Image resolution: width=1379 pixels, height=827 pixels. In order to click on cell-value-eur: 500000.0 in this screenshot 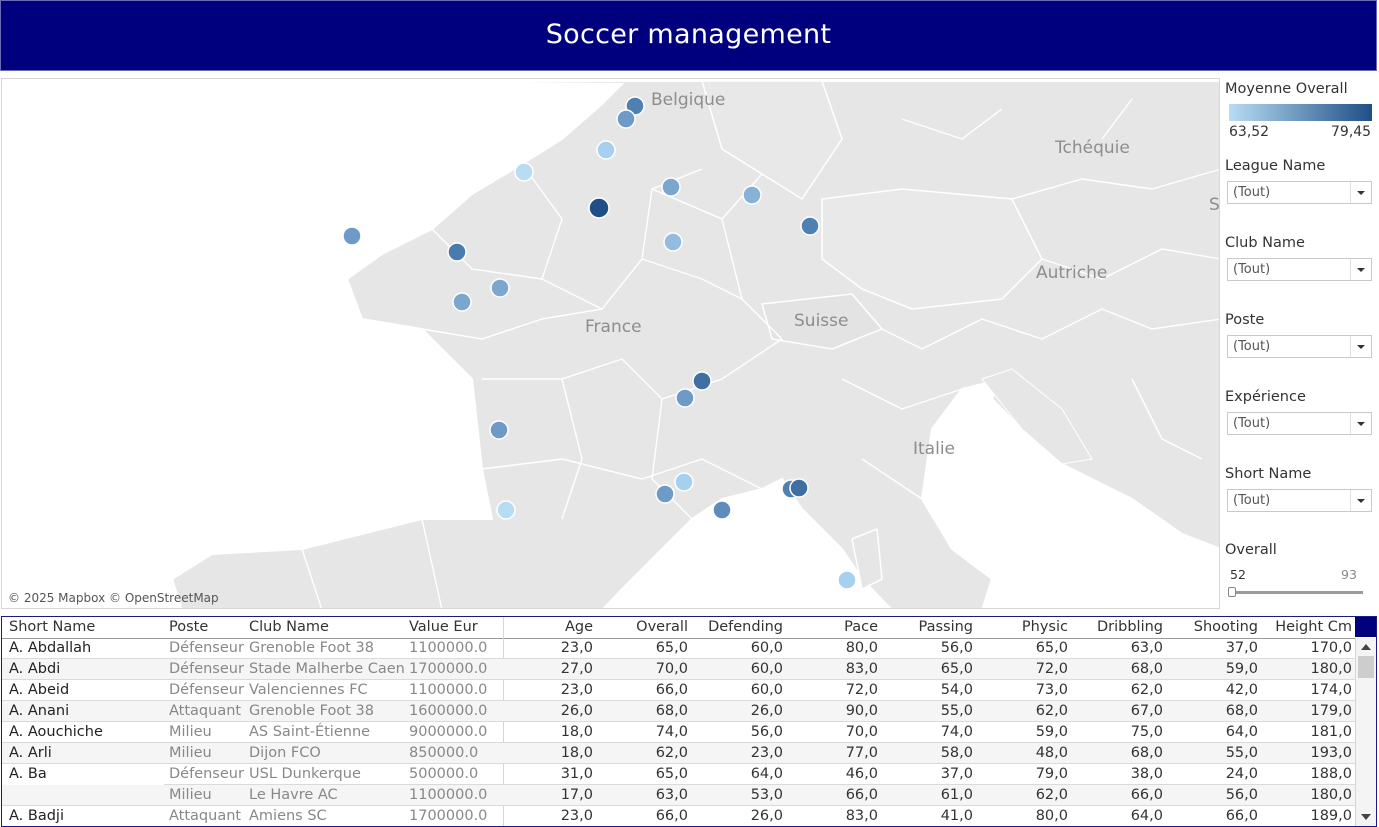, I will do `click(444, 774)`.